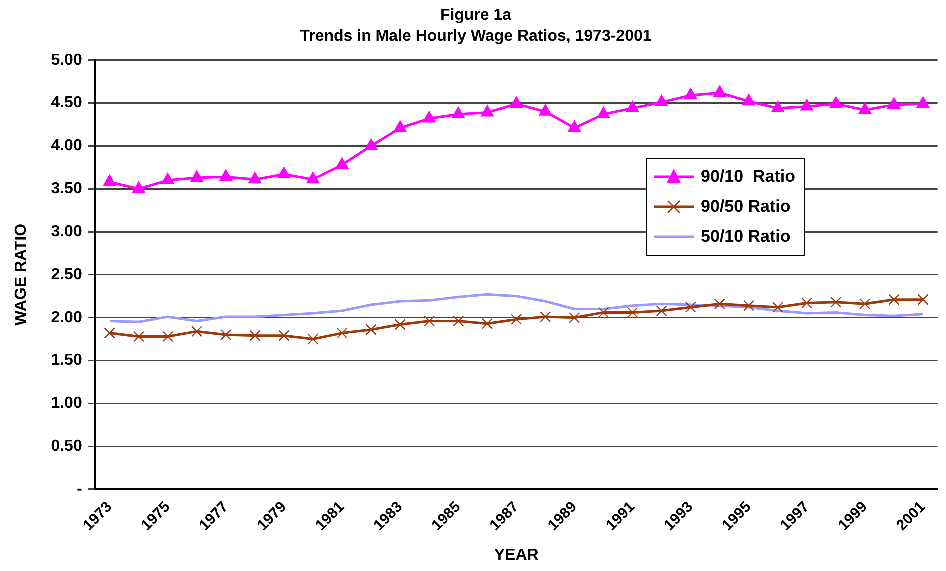 This screenshot has height=571, width=946. What do you see at coordinates (746, 237) in the screenshot?
I see `legend-label: 50/10 Ratio` at bounding box center [746, 237].